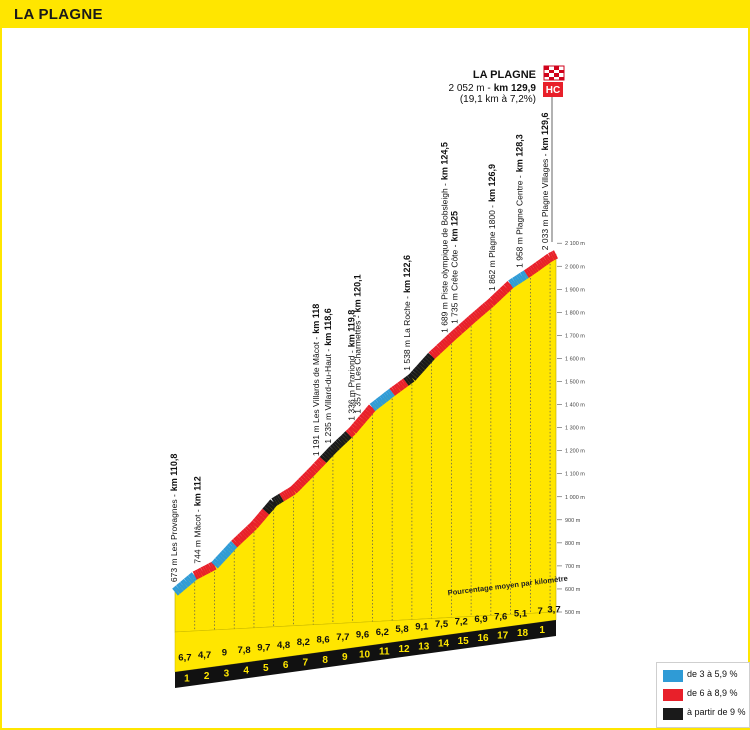 This screenshot has height=730, width=750. Describe the element at coordinates (545, 201) in the screenshot. I see `waypoint-place: 2 033 m Plagne Villages -` at that location.